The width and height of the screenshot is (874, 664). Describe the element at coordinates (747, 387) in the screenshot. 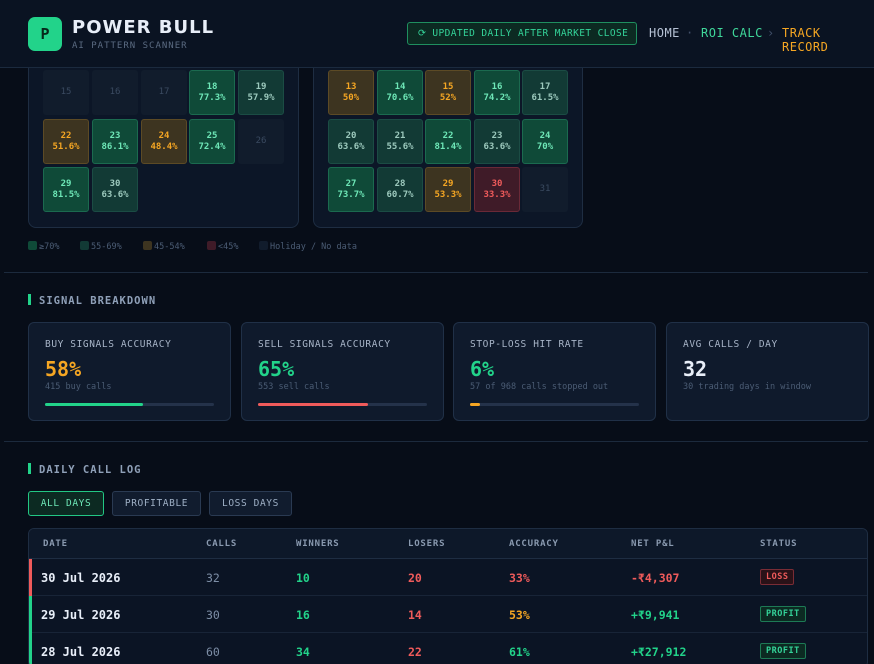

I see `stat-subtext: 30 trading days in window` at that location.